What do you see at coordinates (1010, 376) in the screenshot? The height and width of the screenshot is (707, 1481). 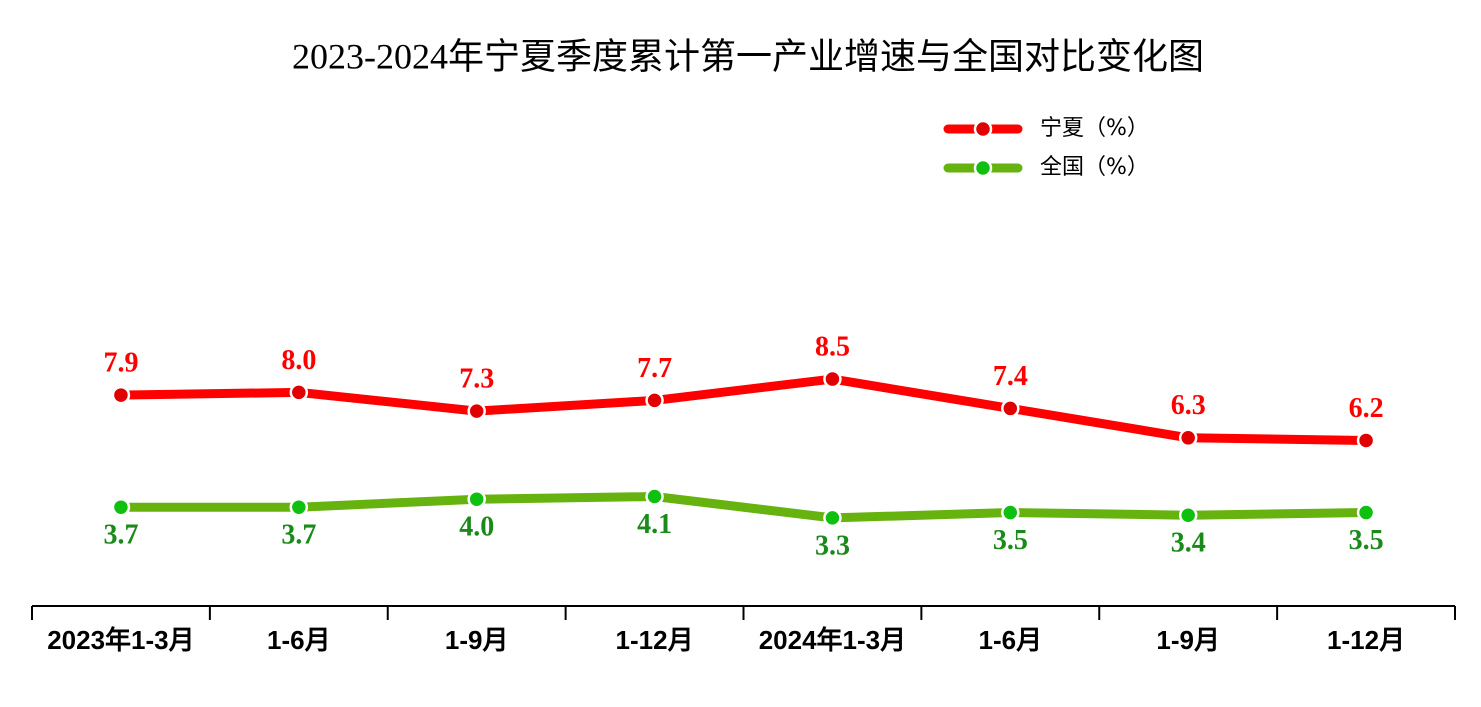 I see `data-label: 7.4` at bounding box center [1010, 376].